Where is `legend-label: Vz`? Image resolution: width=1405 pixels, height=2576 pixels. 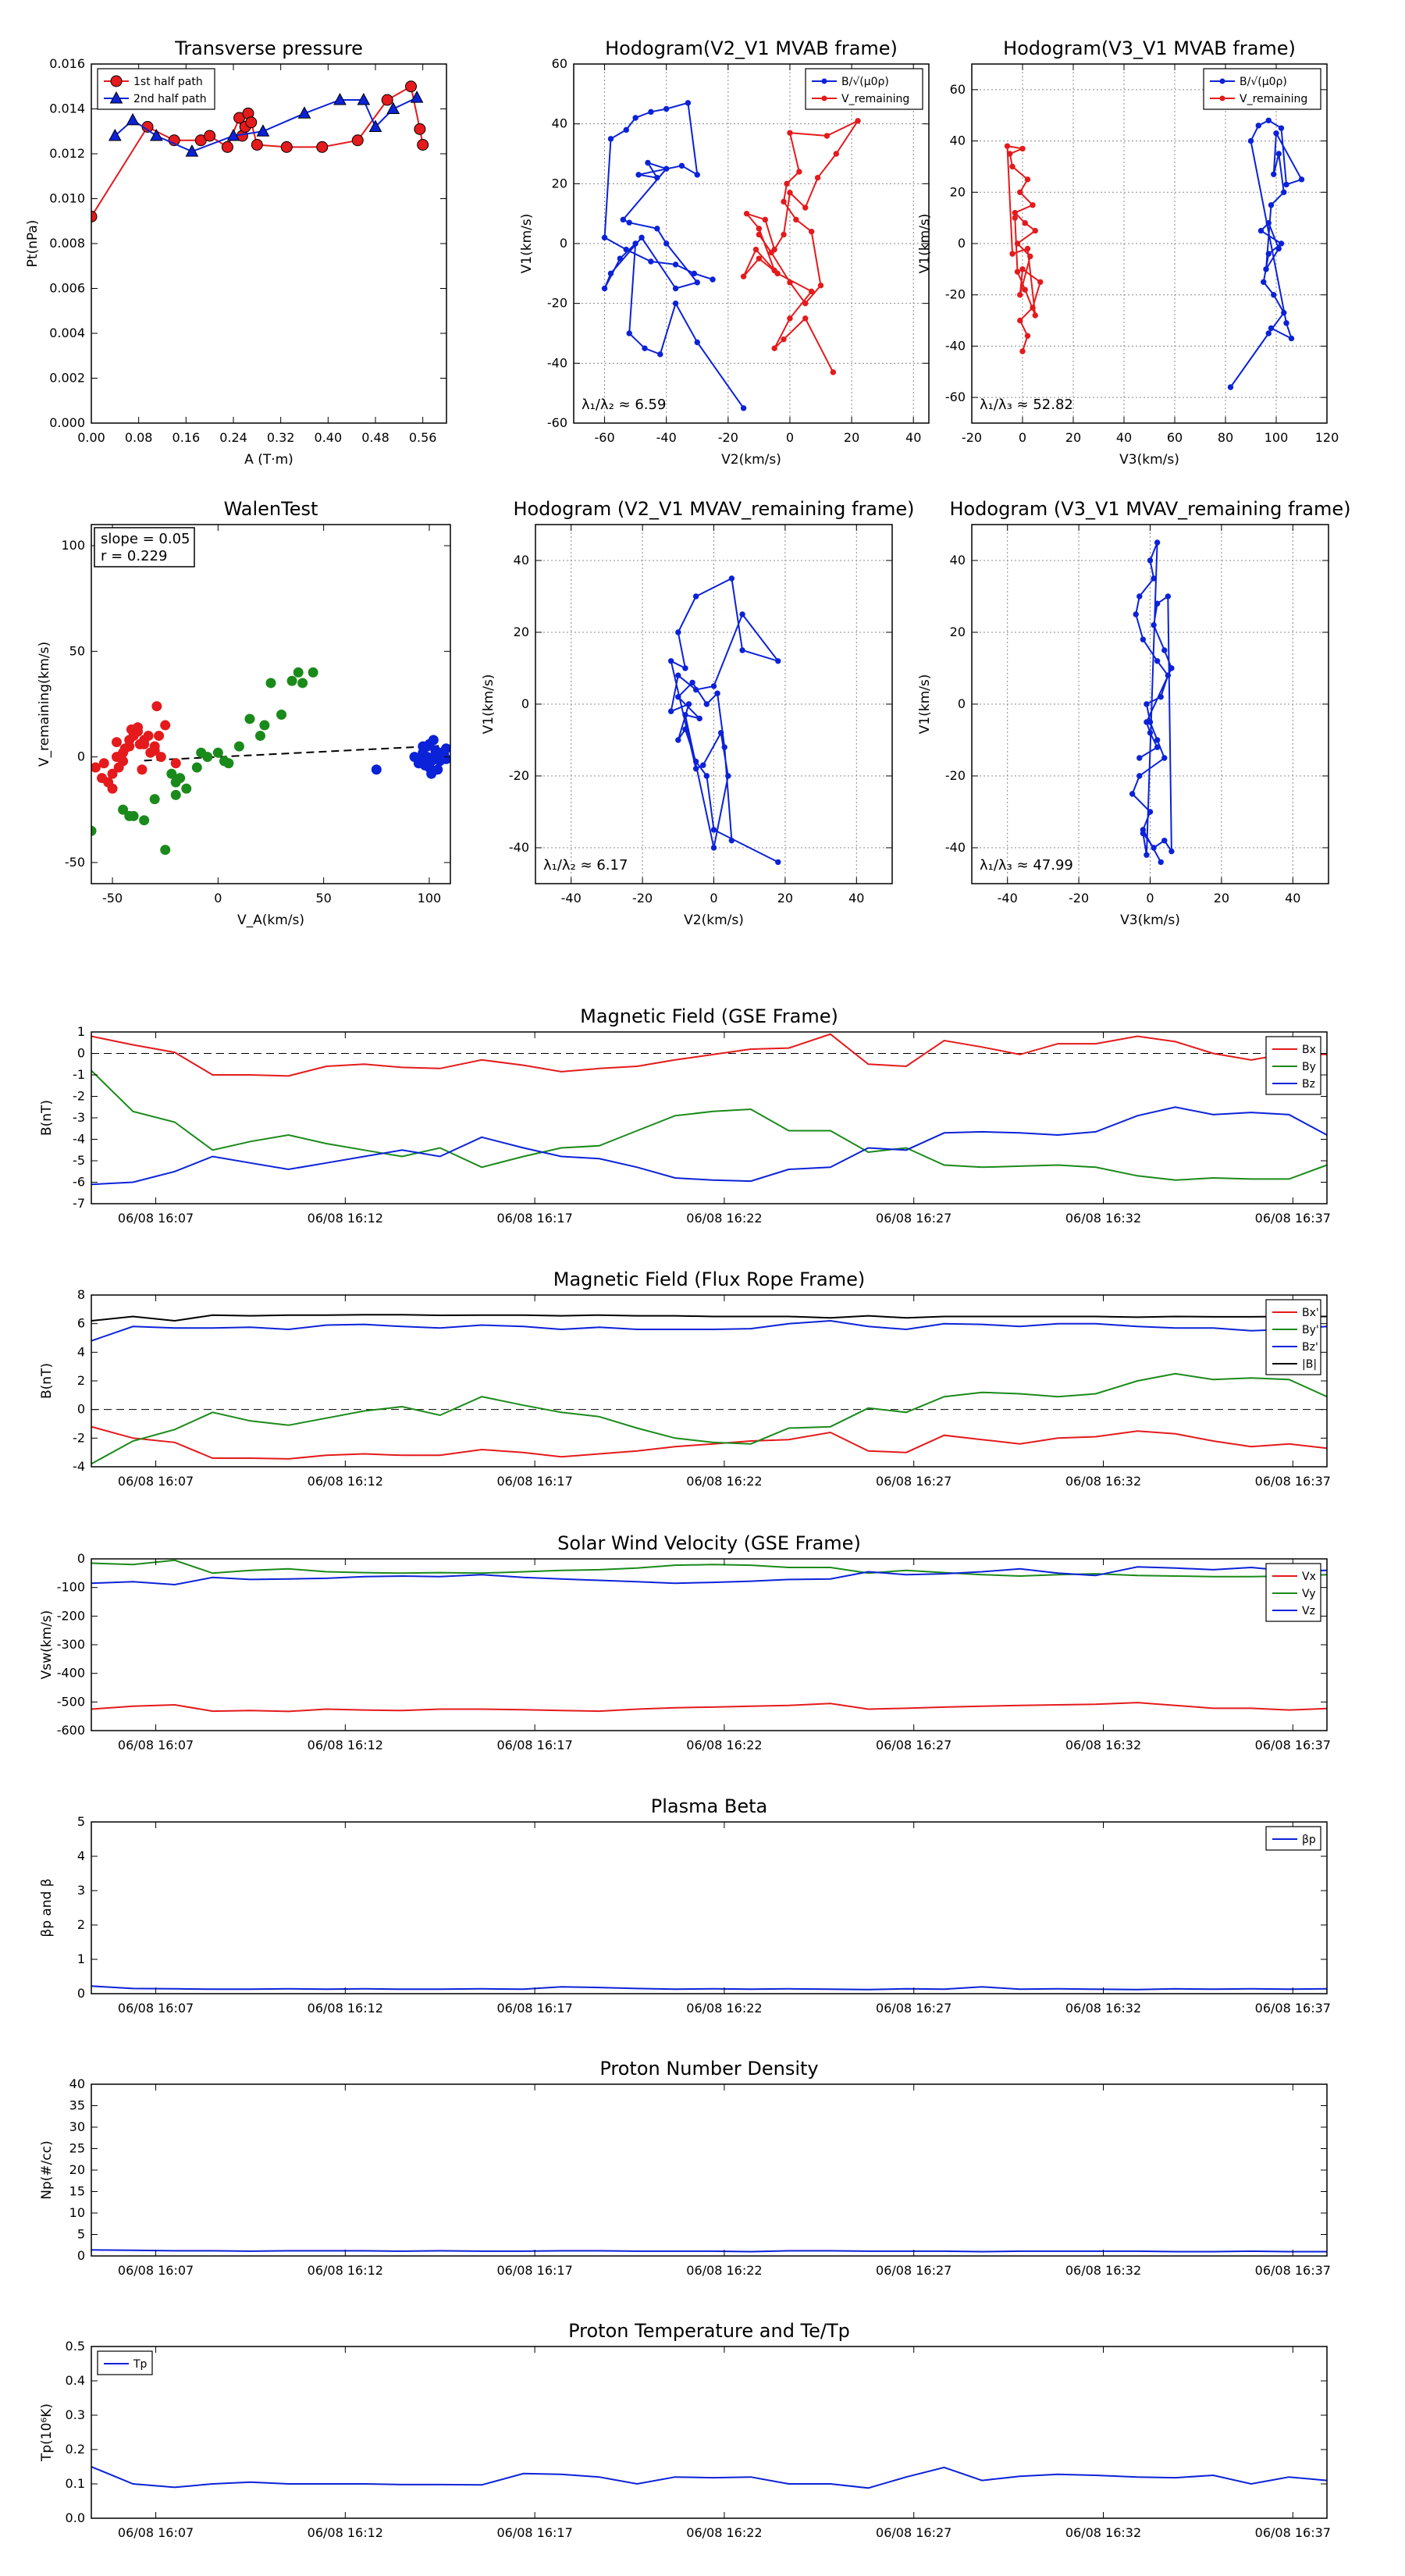 legend-label: Vz is located at coordinates (1308, 1611).